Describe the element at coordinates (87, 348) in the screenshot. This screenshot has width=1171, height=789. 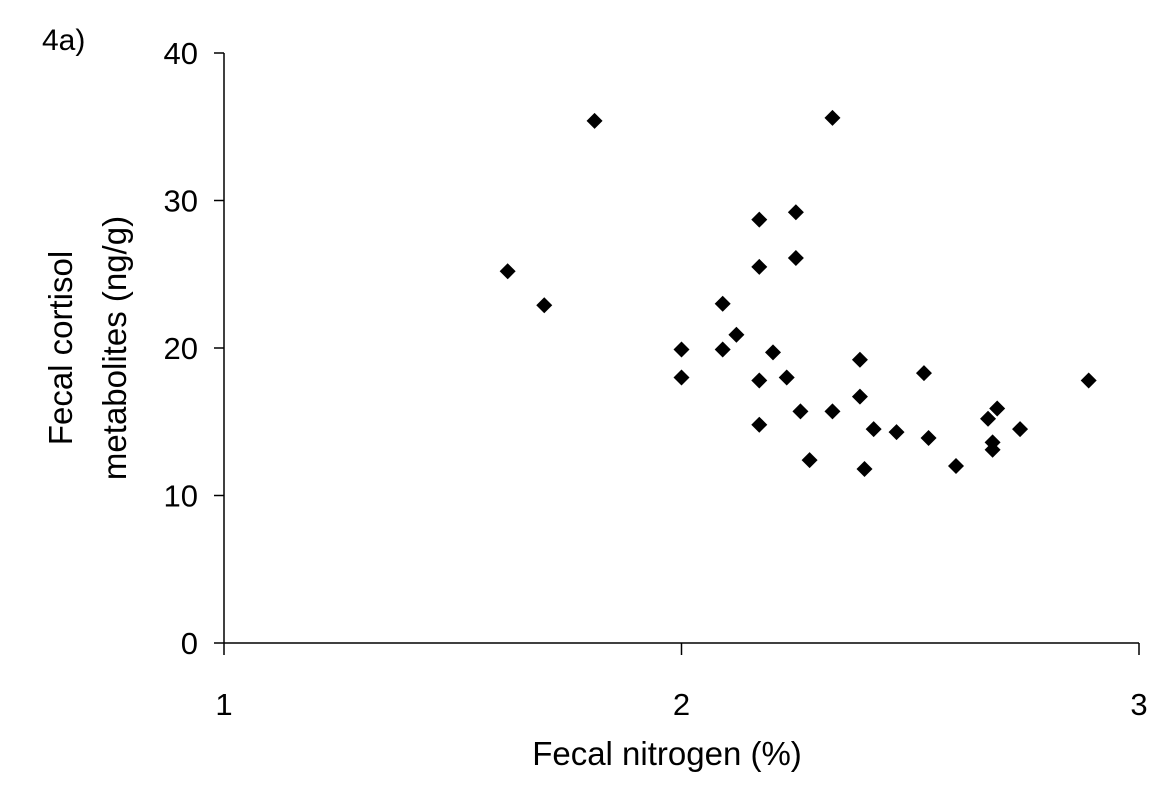
I see `y-axis-label: Fecal cortisol metabolites (ng/g)` at that location.